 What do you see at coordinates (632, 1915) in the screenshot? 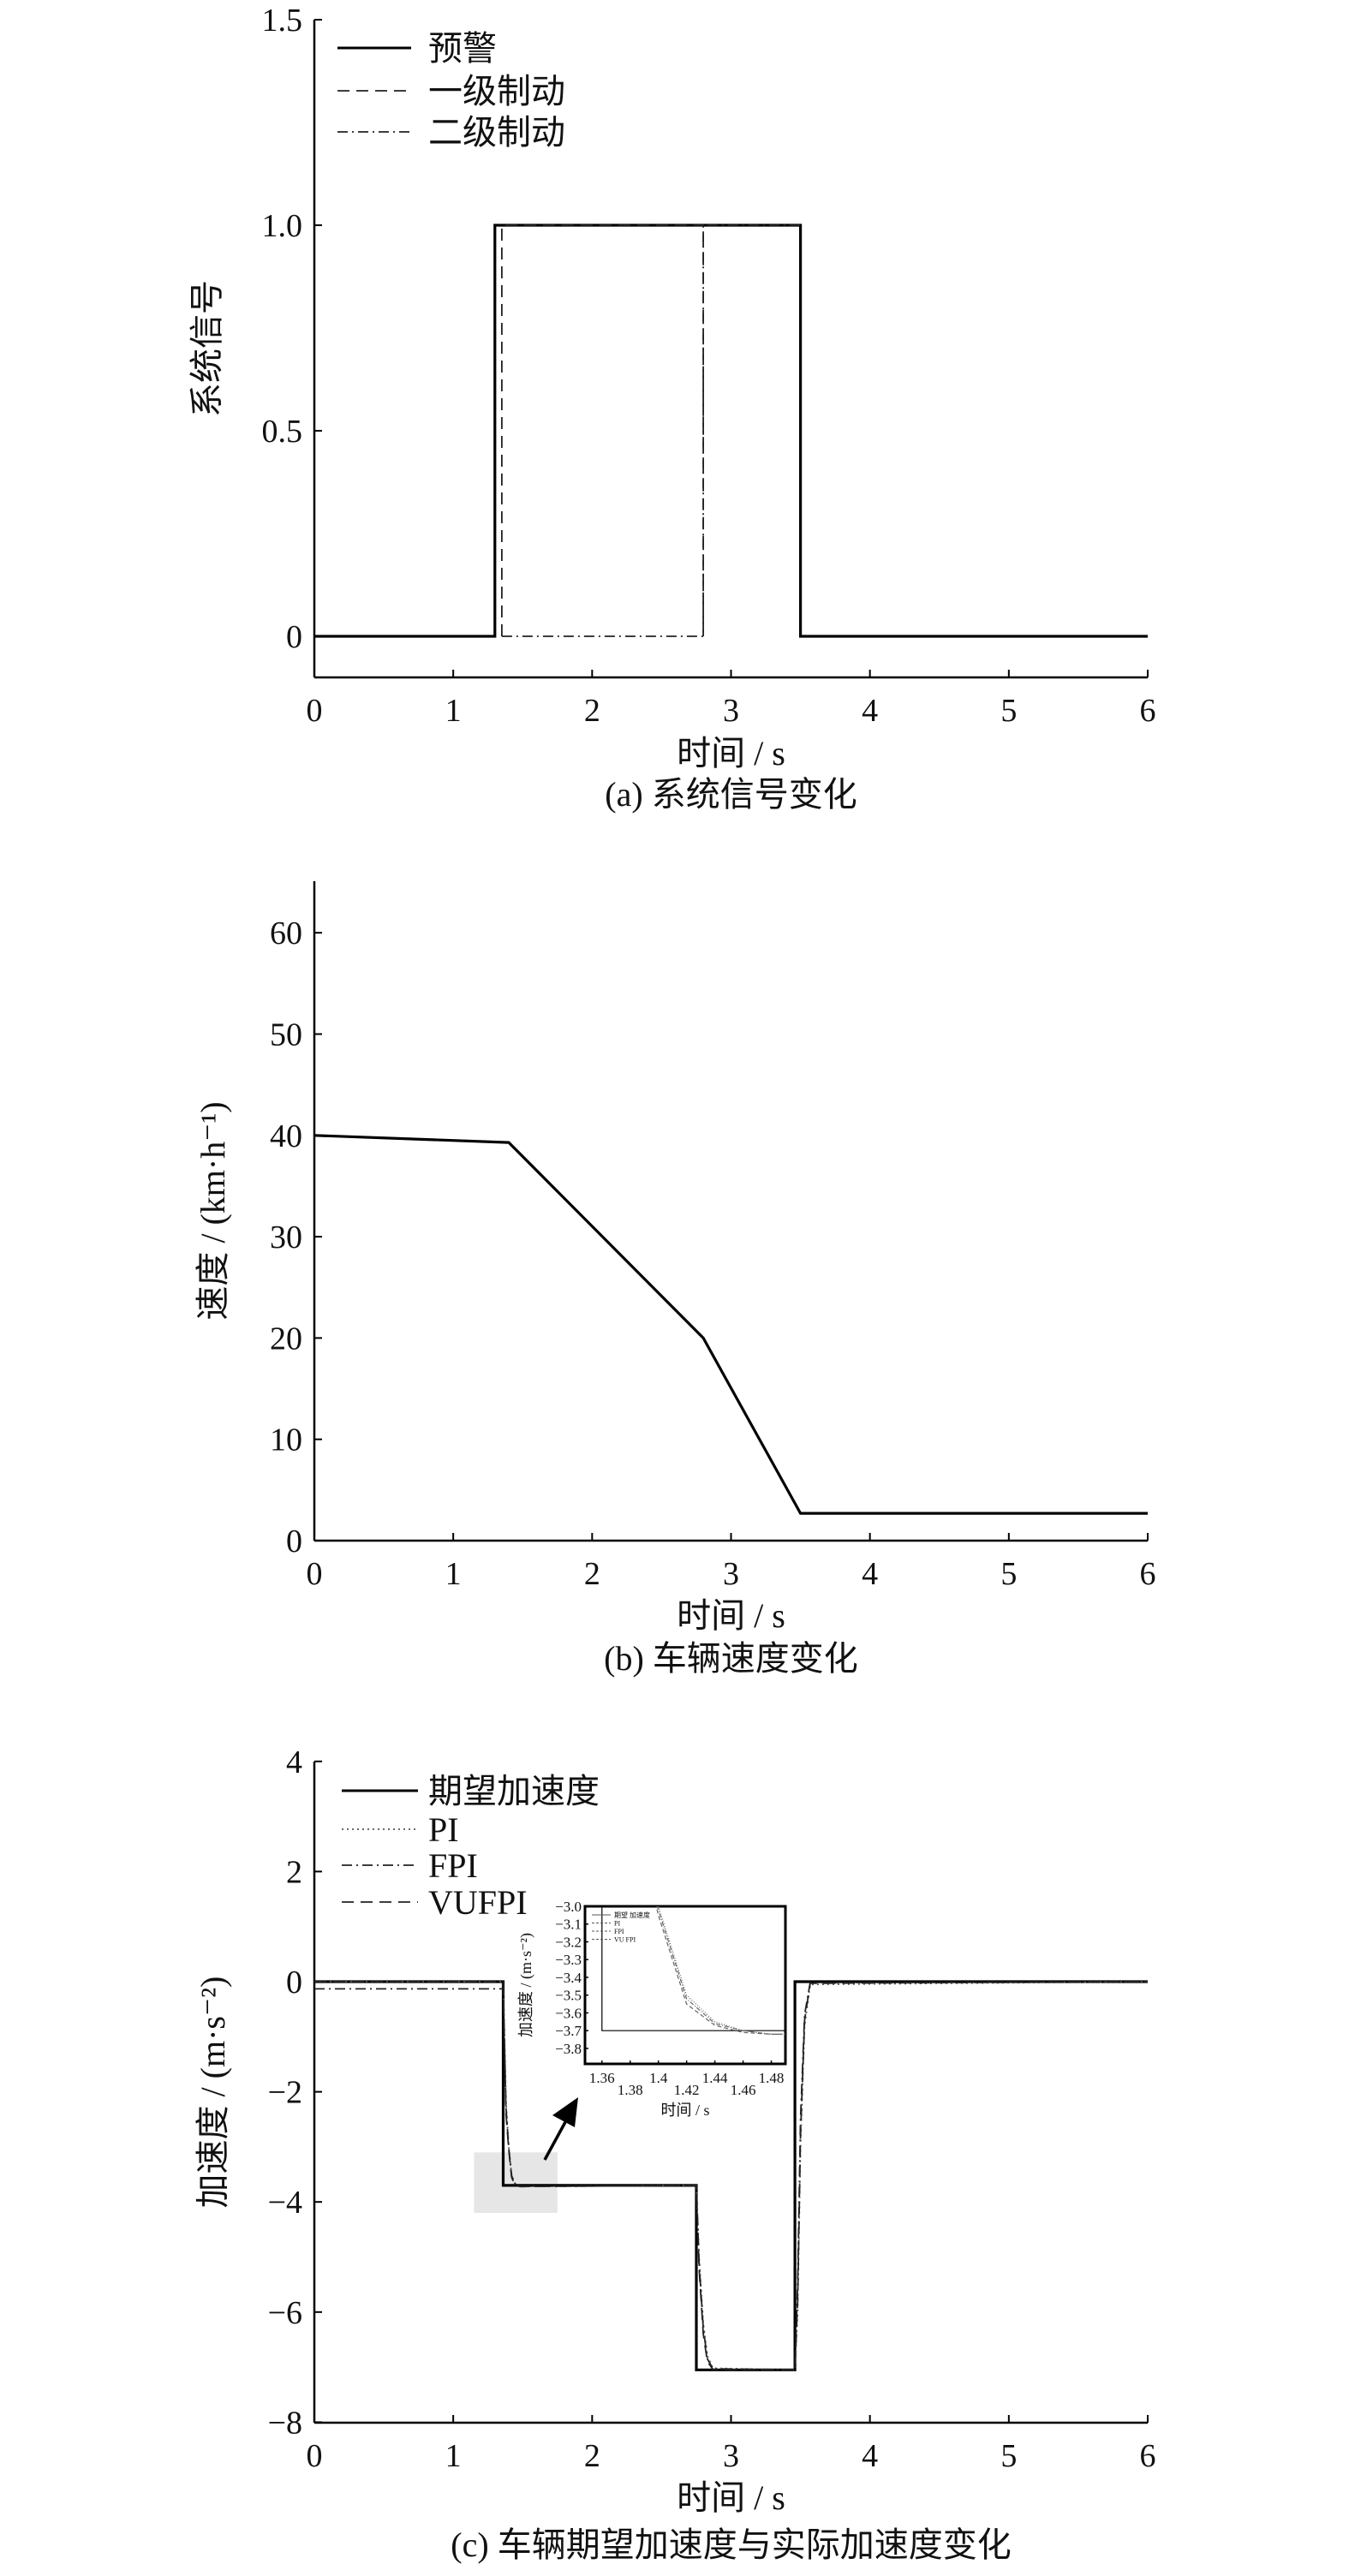
I see `inset-legend-label: 期望 加速度` at bounding box center [632, 1915].